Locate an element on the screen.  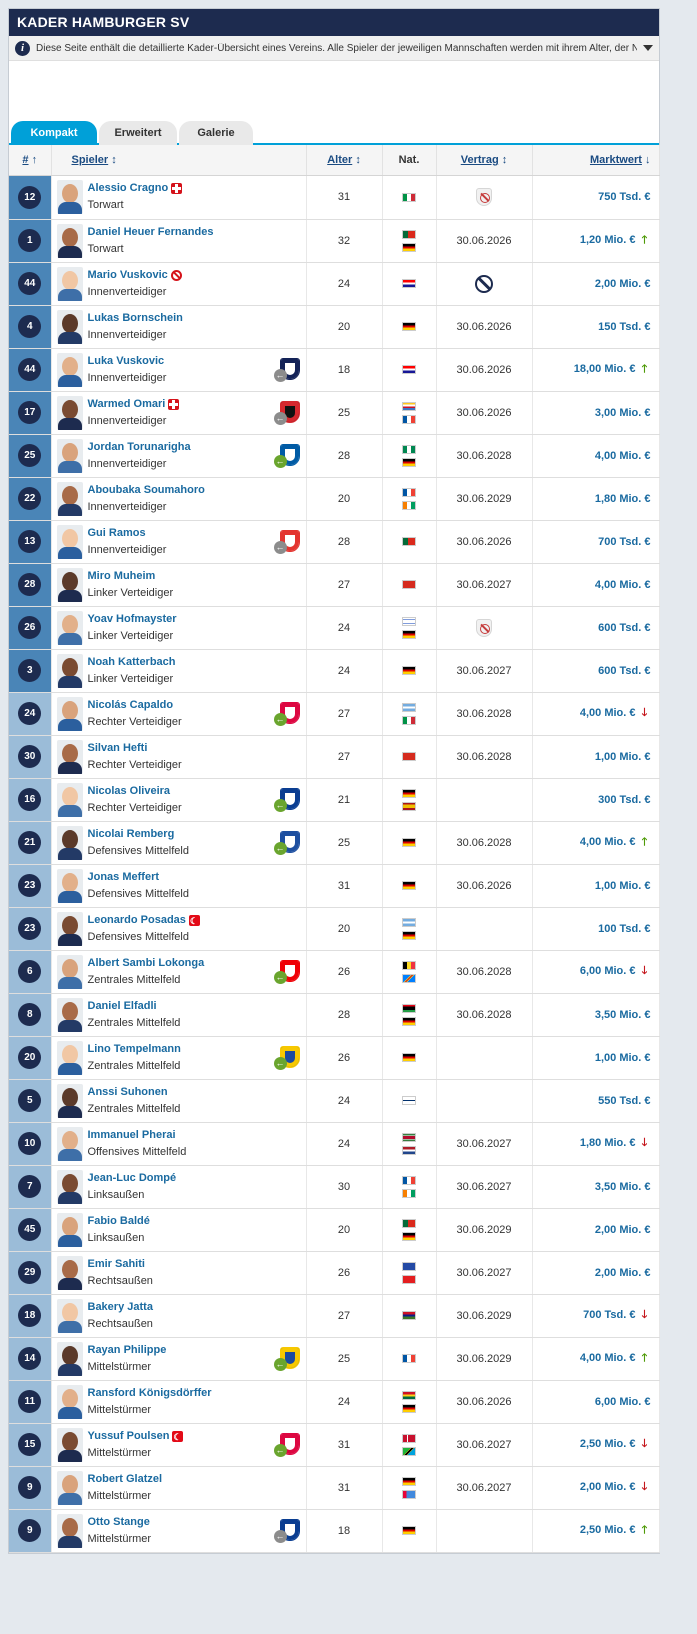
player-name-link: Daniel Elfadli is located at coordinates (122, 1005).